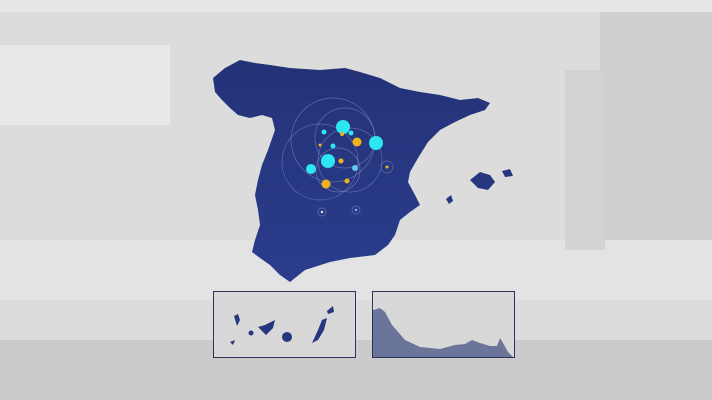 The image size is (712, 400). I want to click on inset-ceuta-melilla, so click(443, 324).